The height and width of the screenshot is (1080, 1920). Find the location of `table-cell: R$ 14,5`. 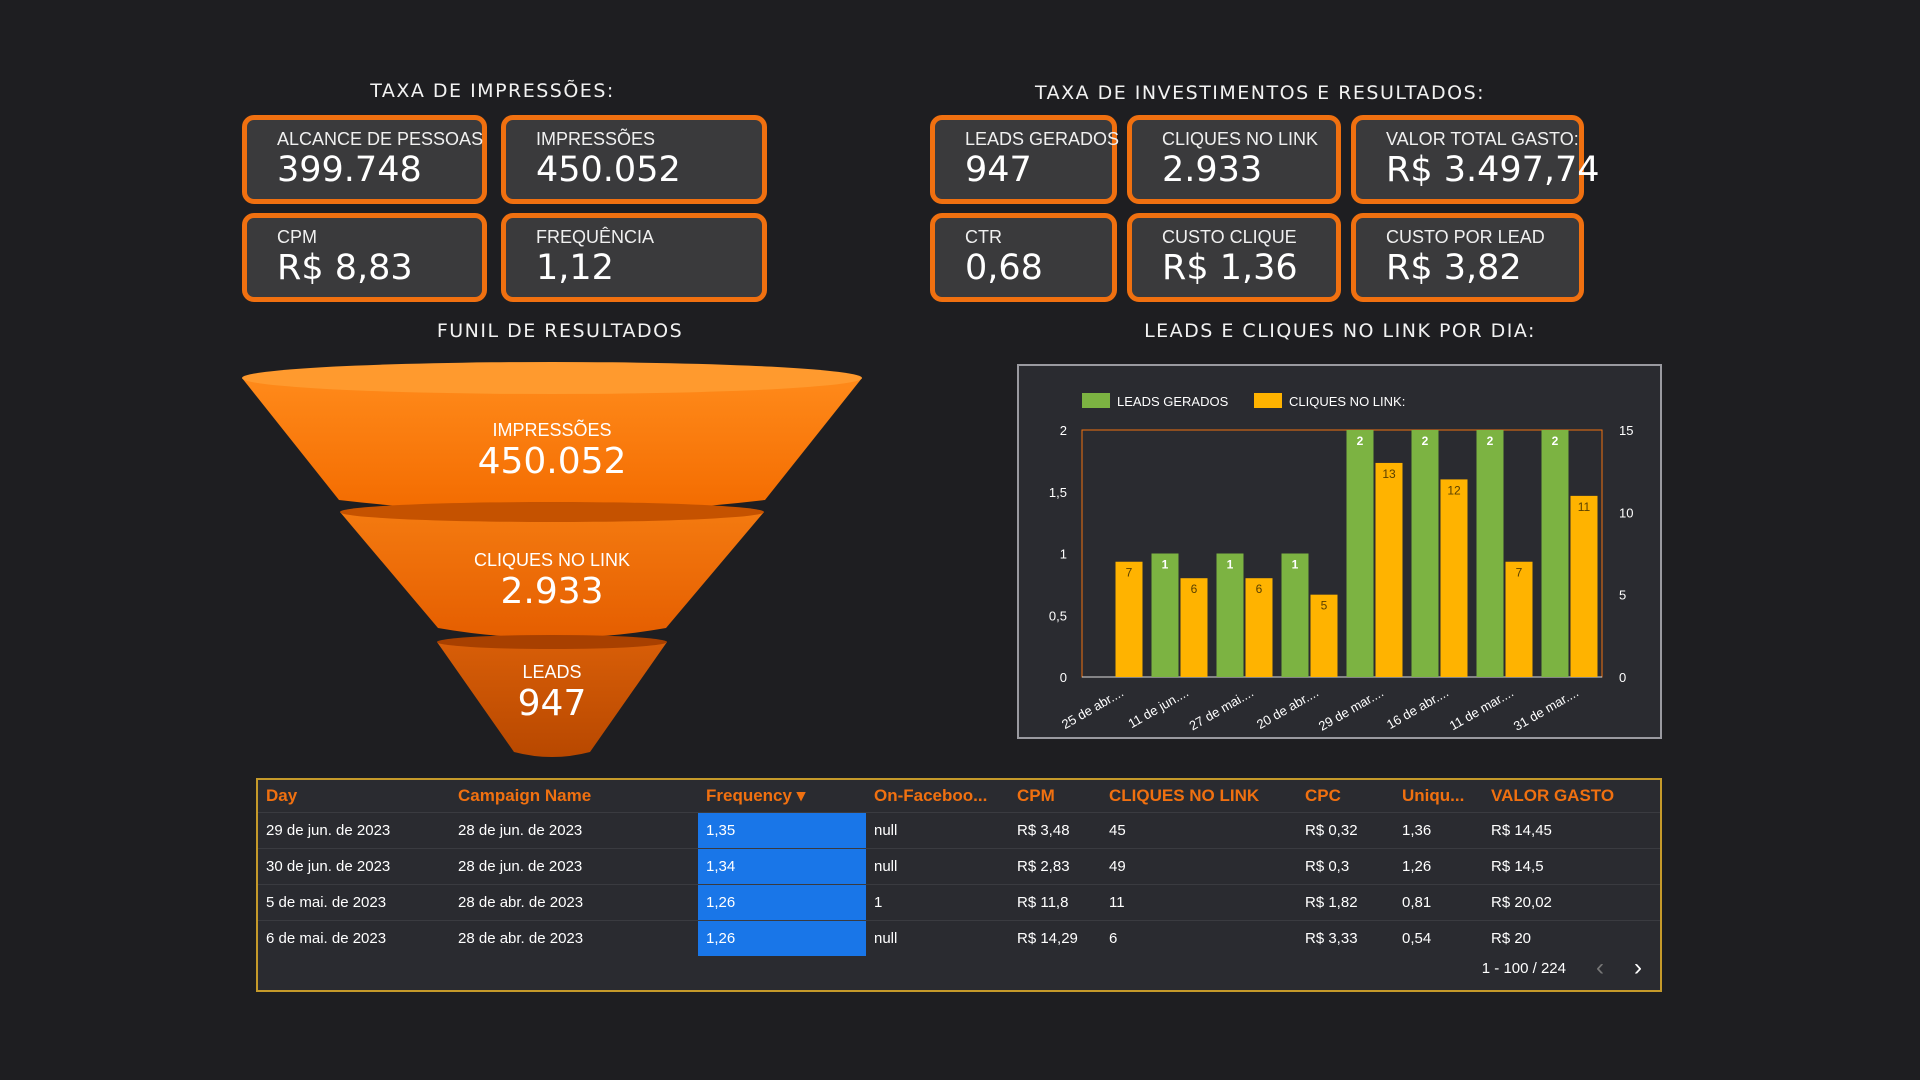

table-cell: R$ 14,5 is located at coordinates (1571, 865).